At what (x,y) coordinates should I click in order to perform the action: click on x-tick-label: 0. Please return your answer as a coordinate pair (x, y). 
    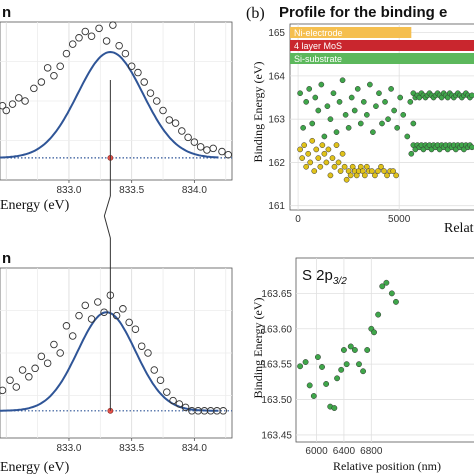
    Looking at the image, I should click on (298, 219).